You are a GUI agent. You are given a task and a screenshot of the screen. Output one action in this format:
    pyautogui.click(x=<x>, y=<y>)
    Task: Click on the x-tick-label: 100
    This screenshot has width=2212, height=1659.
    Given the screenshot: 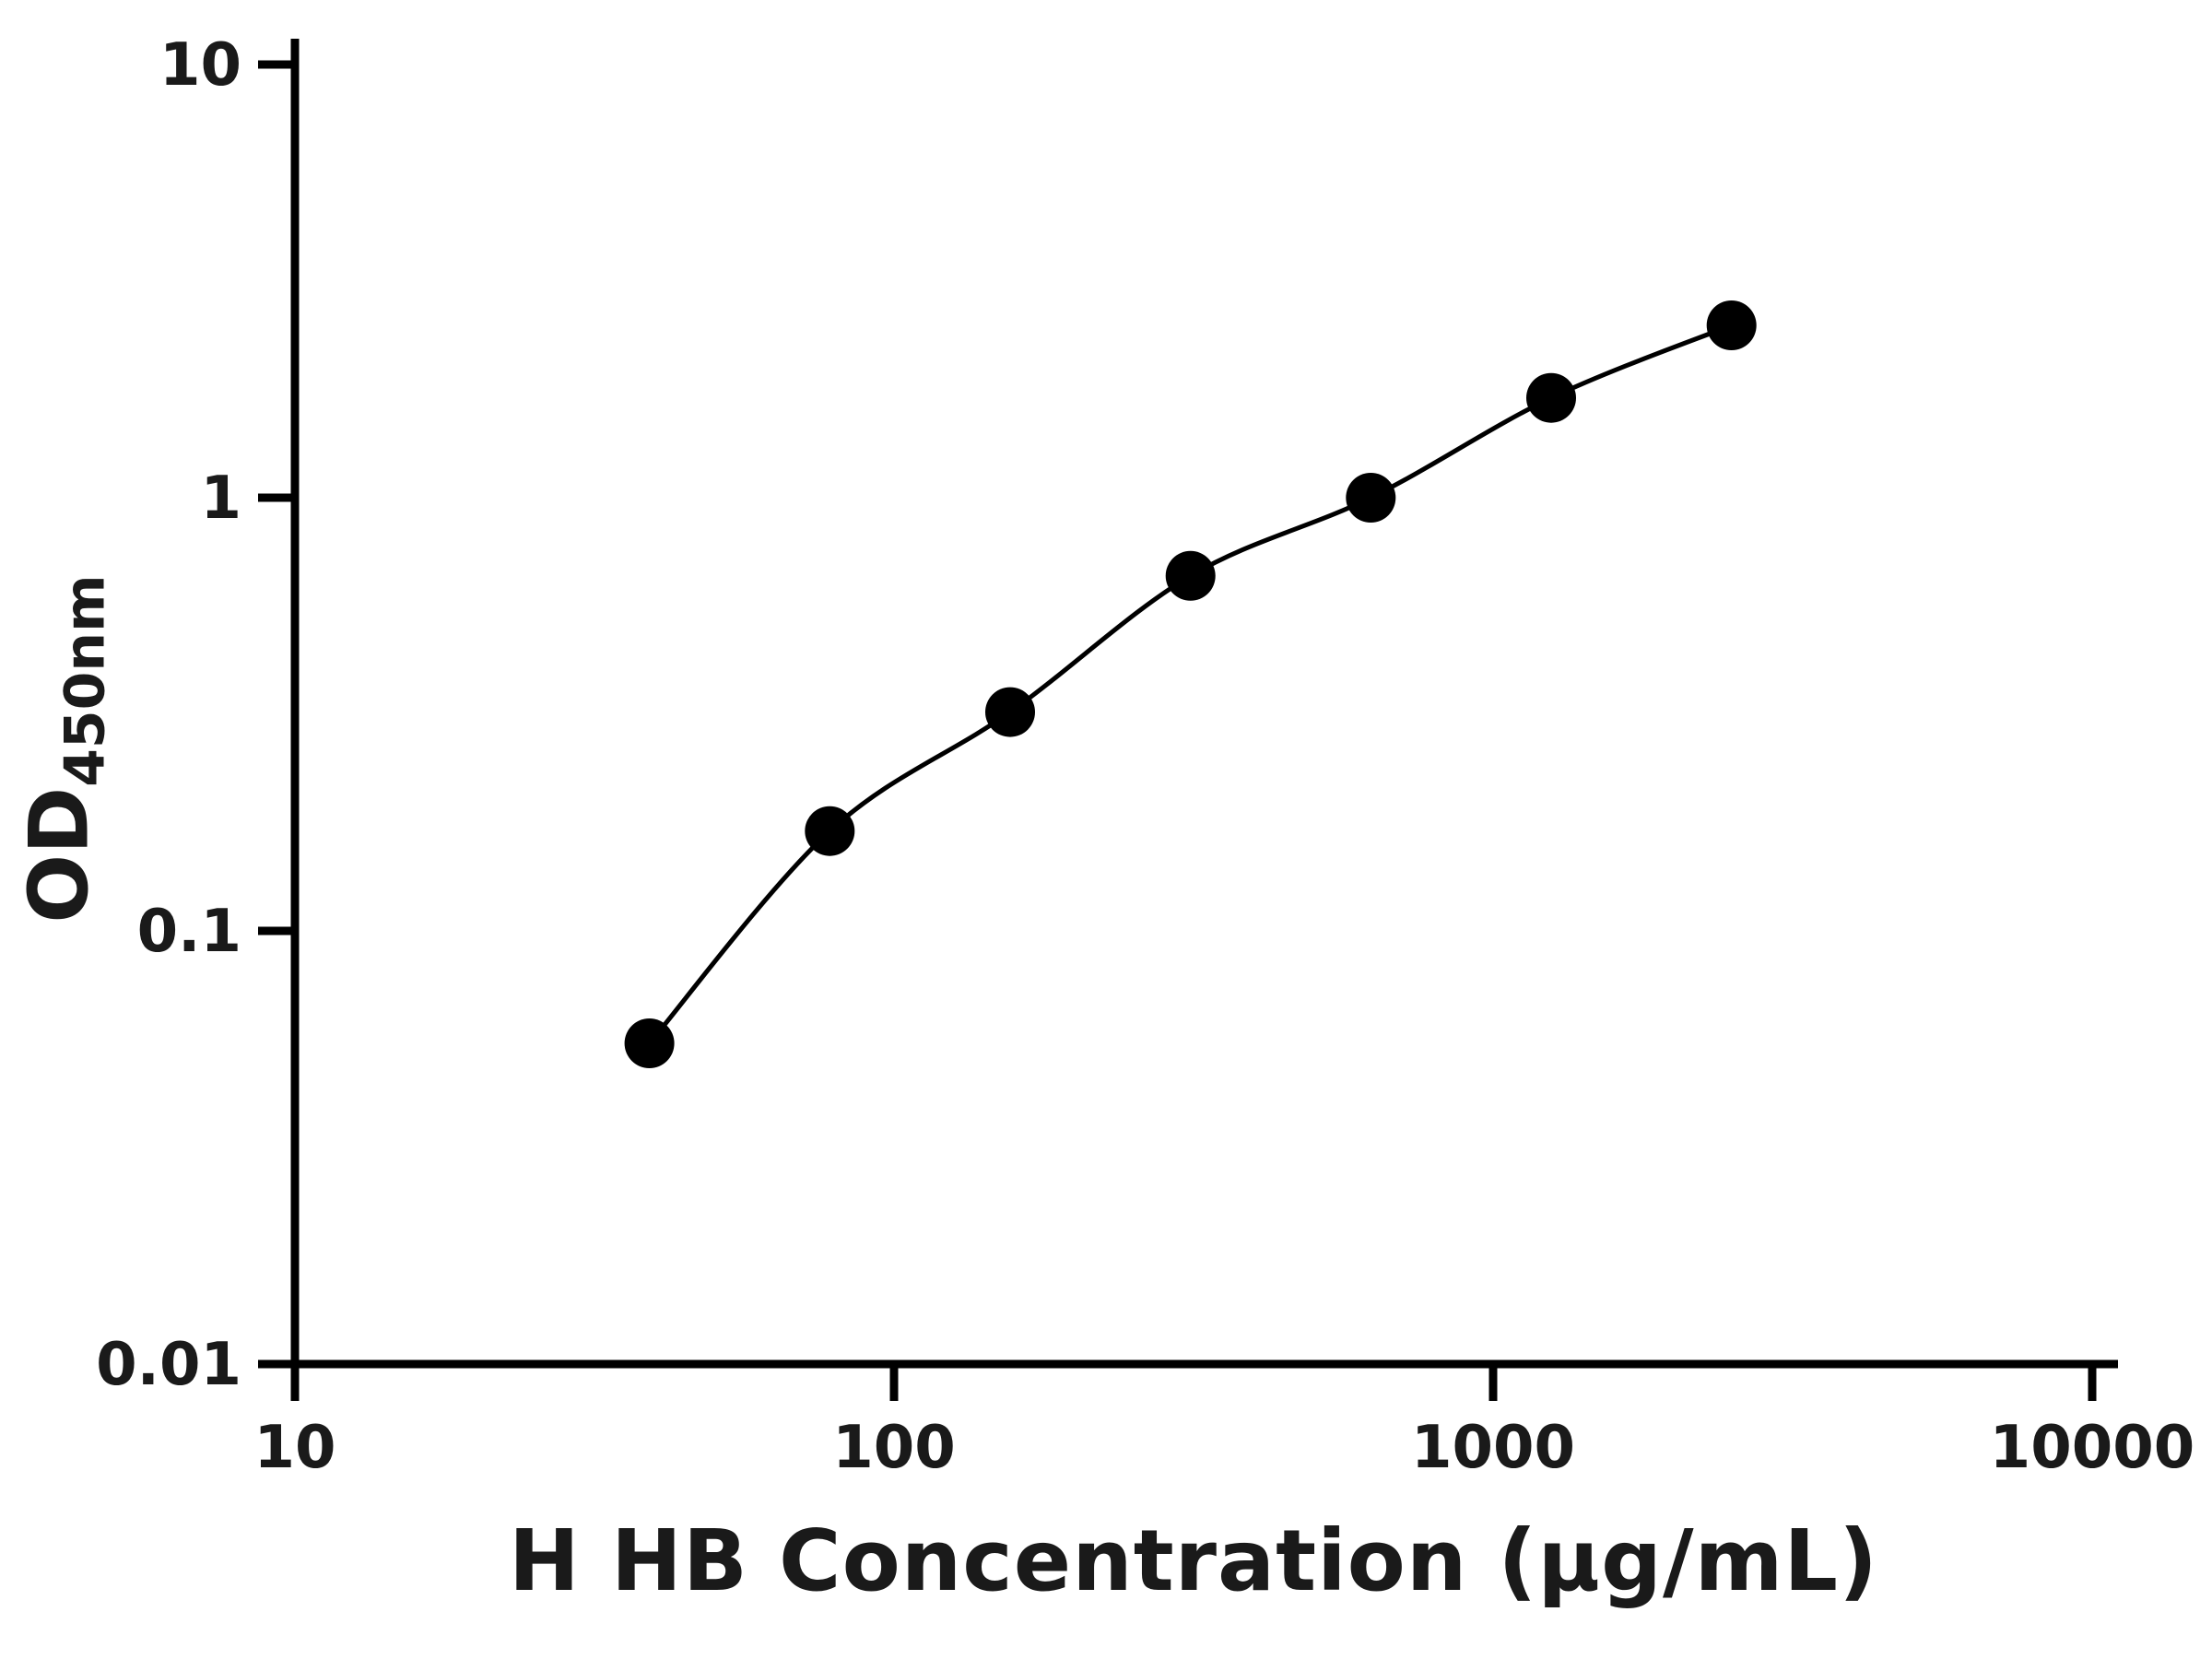 What is the action you would take?
    pyautogui.click(x=894, y=1448)
    